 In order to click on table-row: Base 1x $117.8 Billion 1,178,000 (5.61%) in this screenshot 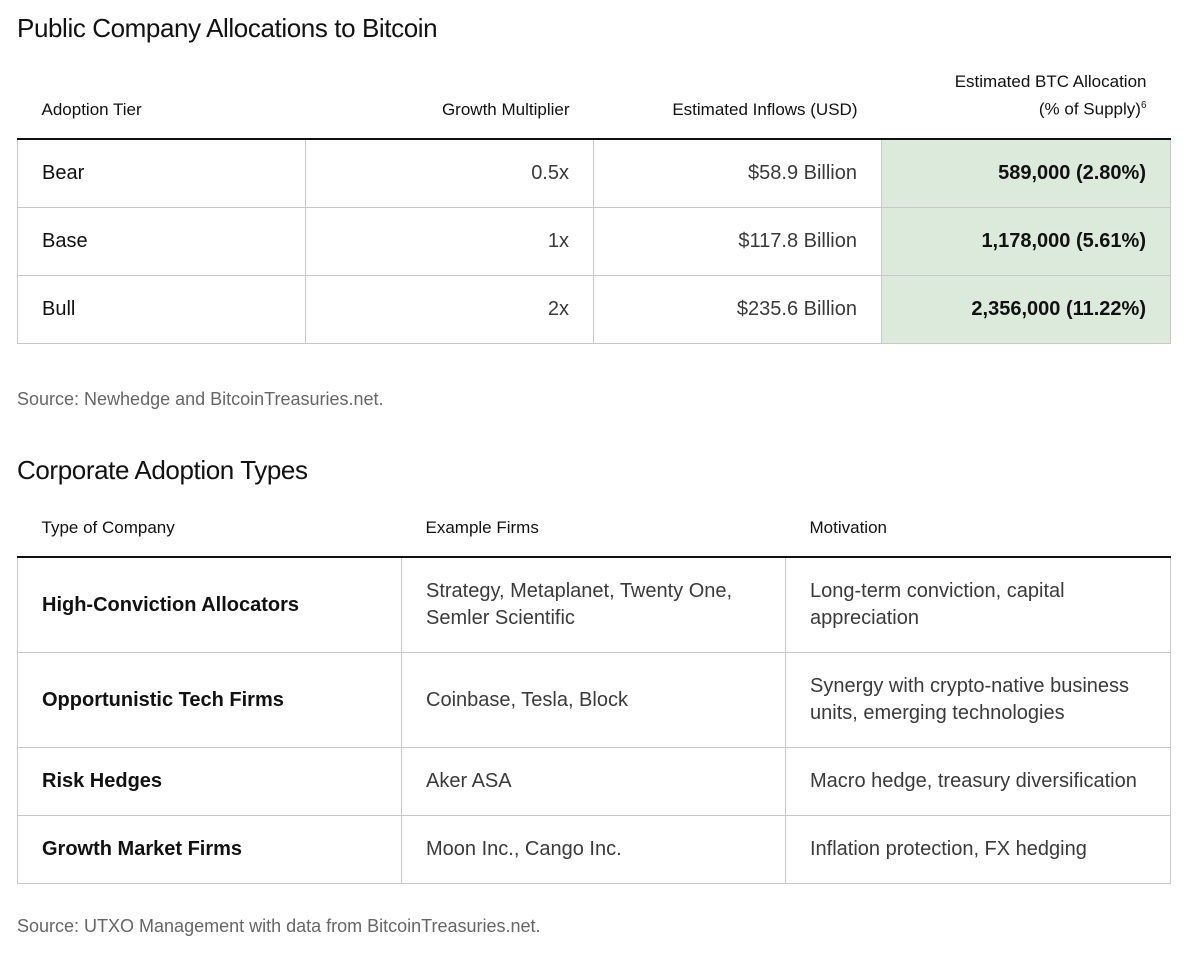, I will do `click(594, 241)`.